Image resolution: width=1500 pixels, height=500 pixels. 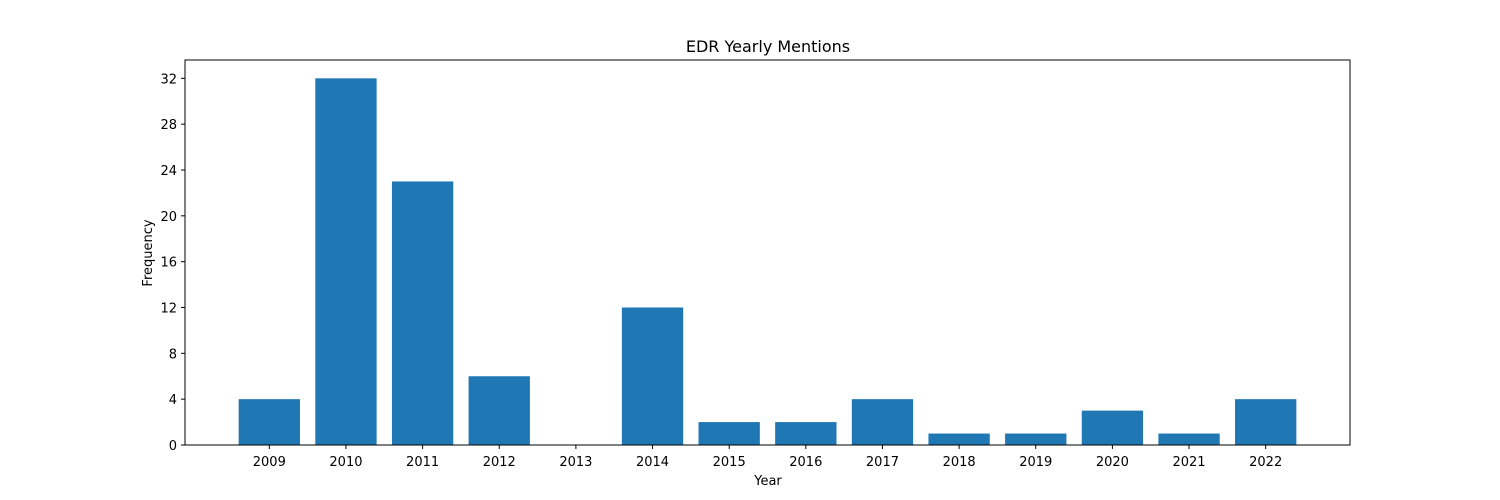 What do you see at coordinates (173, 400) in the screenshot?
I see `y-tick-label-4: 4` at bounding box center [173, 400].